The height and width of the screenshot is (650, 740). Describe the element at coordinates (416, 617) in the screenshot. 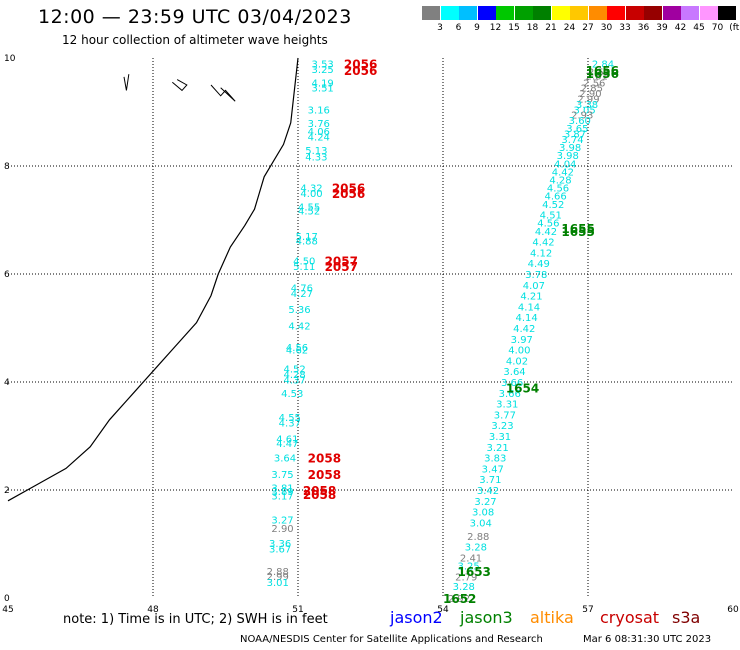

I see `legend-jason2: jason2` at that location.